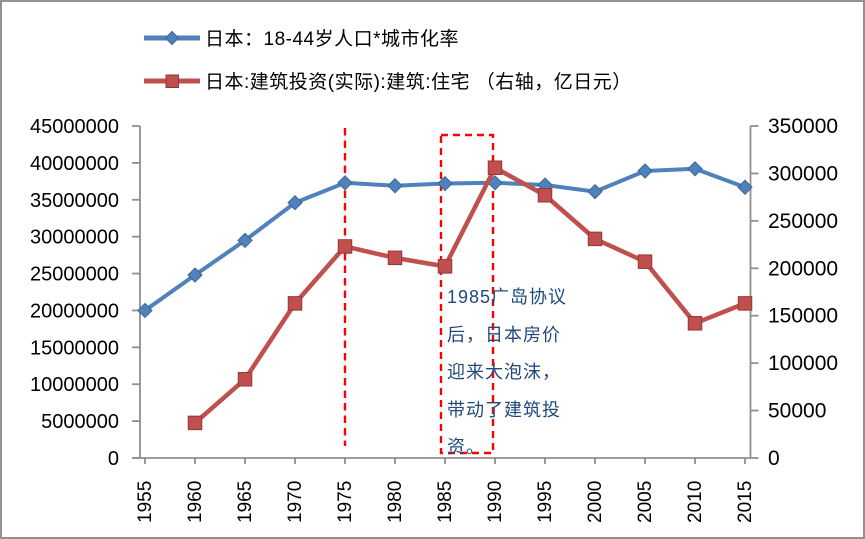  What do you see at coordinates (74, 275) in the screenshot?
I see `left-tick-label: 25000000` at bounding box center [74, 275].